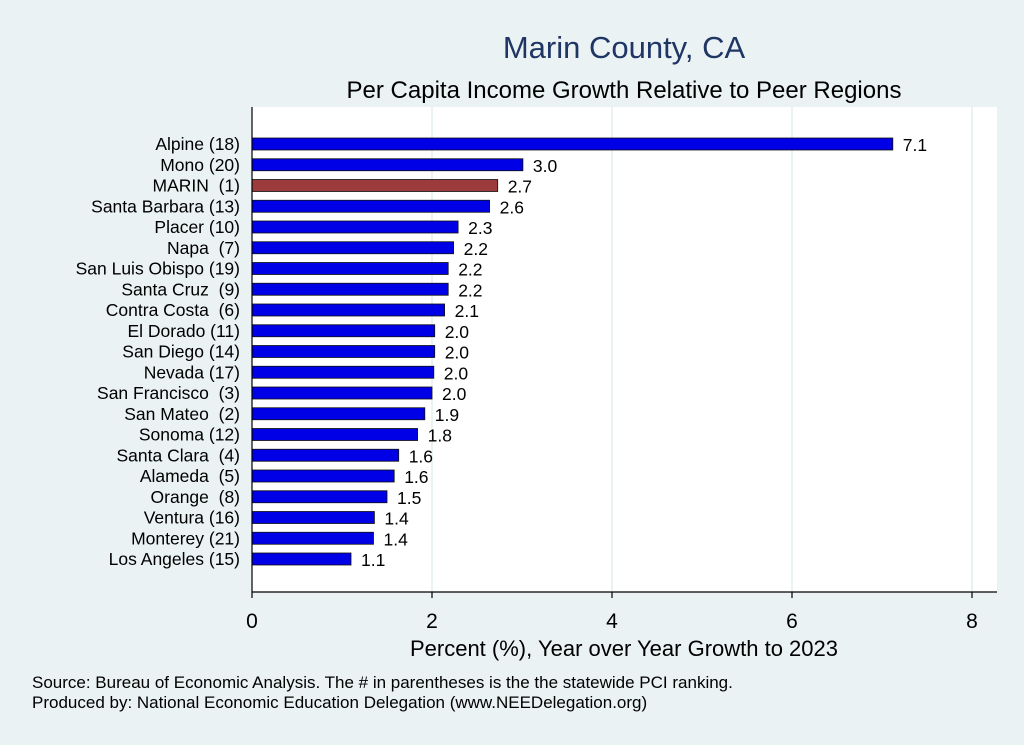 The height and width of the screenshot is (745, 1024). Describe the element at coordinates (181, 352) in the screenshot. I see `category-label: San Diego (14)` at that location.